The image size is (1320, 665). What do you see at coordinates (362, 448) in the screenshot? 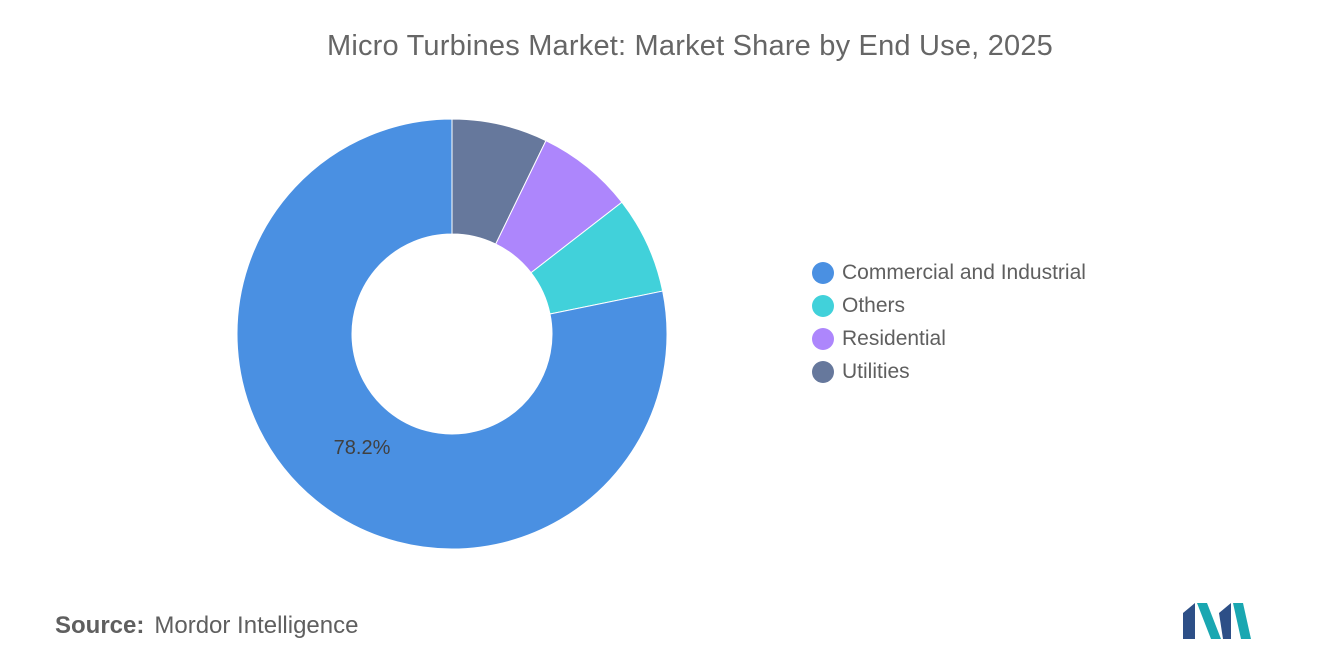
I see `data-label-commercial-and-industrial: 78.2%` at bounding box center [362, 448].